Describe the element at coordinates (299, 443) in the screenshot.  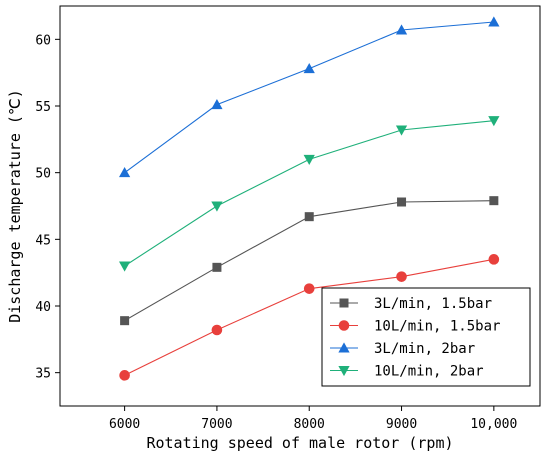
I see `x-axis-title: Rotating speed of male rotor (rpm)` at that location.